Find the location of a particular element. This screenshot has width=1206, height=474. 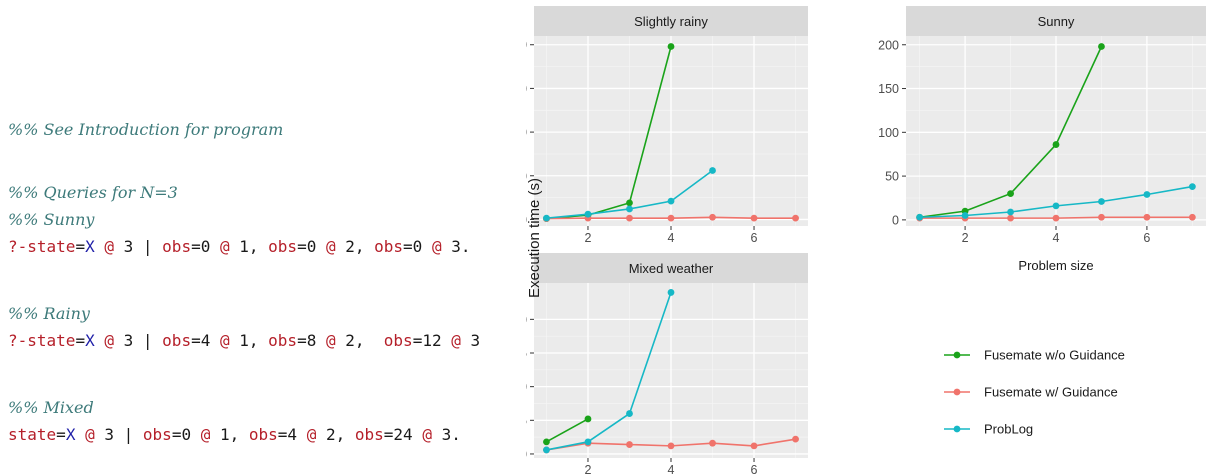

series-line is located at coordinates (609, 371).